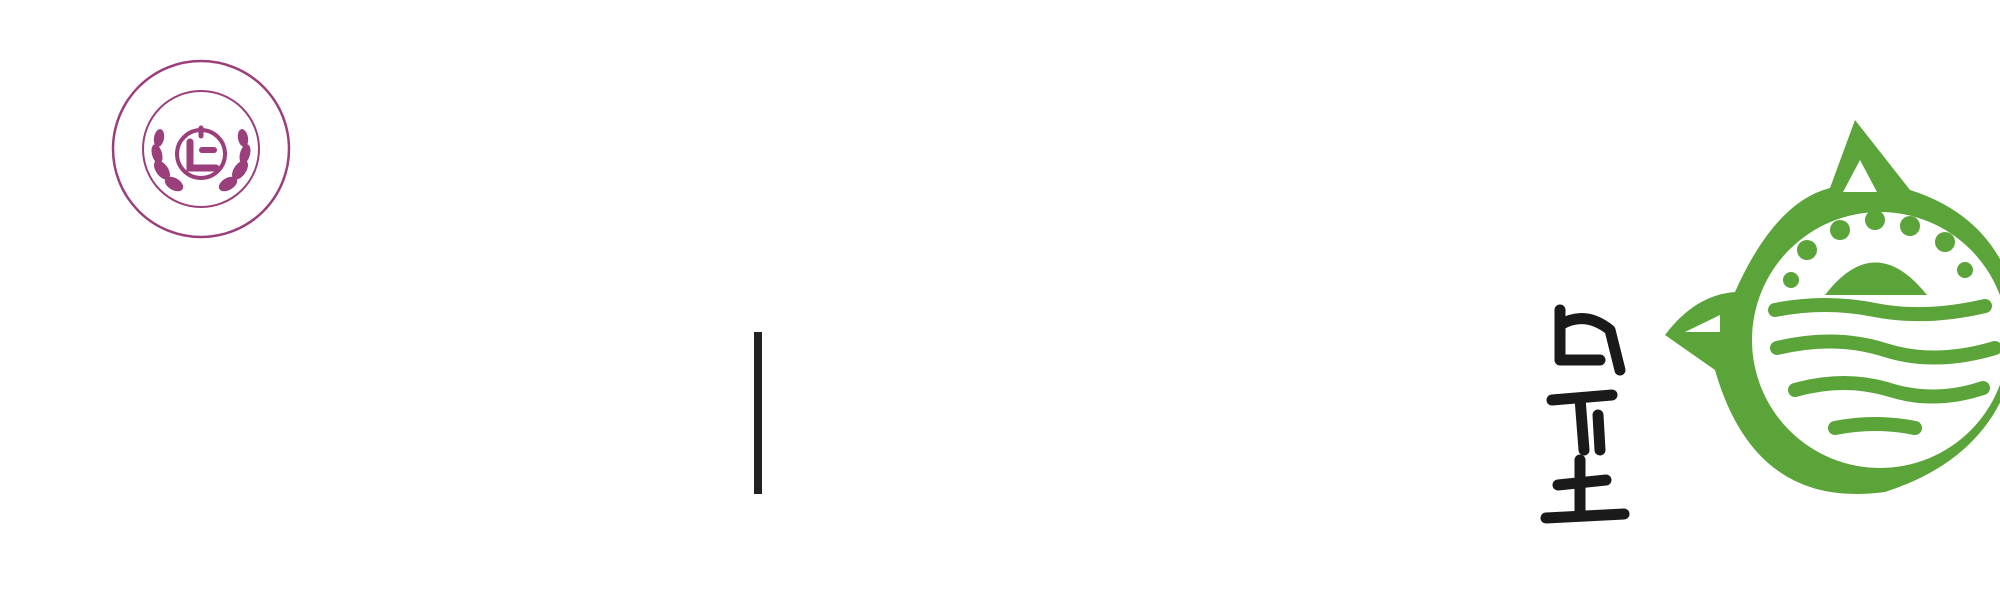  I want to click on vertical-divider, so click(758, 413).